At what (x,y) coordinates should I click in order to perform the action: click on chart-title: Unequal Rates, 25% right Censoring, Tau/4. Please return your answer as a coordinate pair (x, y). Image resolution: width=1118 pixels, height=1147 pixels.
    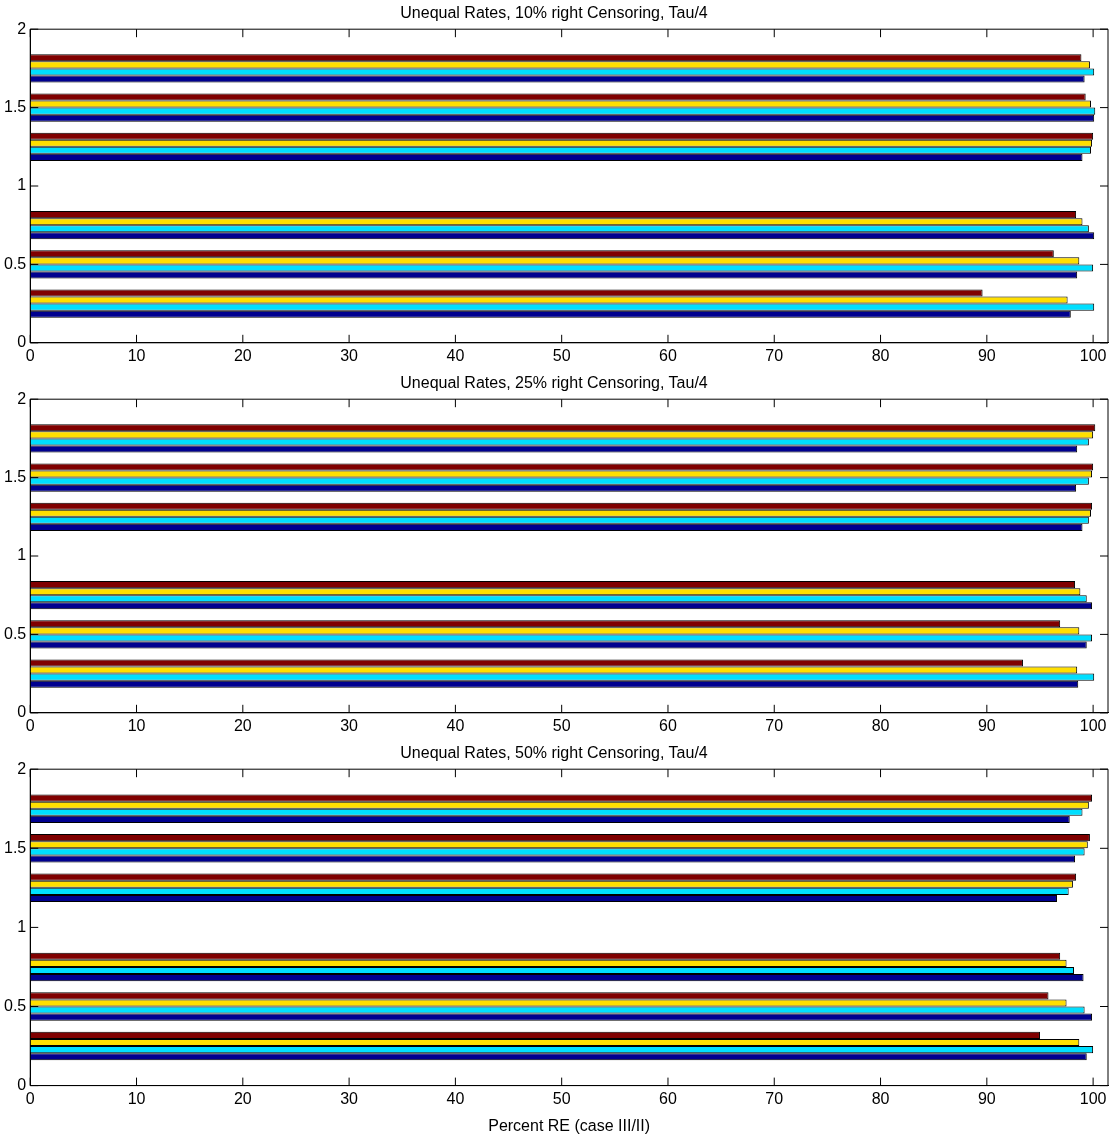
    Looking at the image, I should click on (554, 383).